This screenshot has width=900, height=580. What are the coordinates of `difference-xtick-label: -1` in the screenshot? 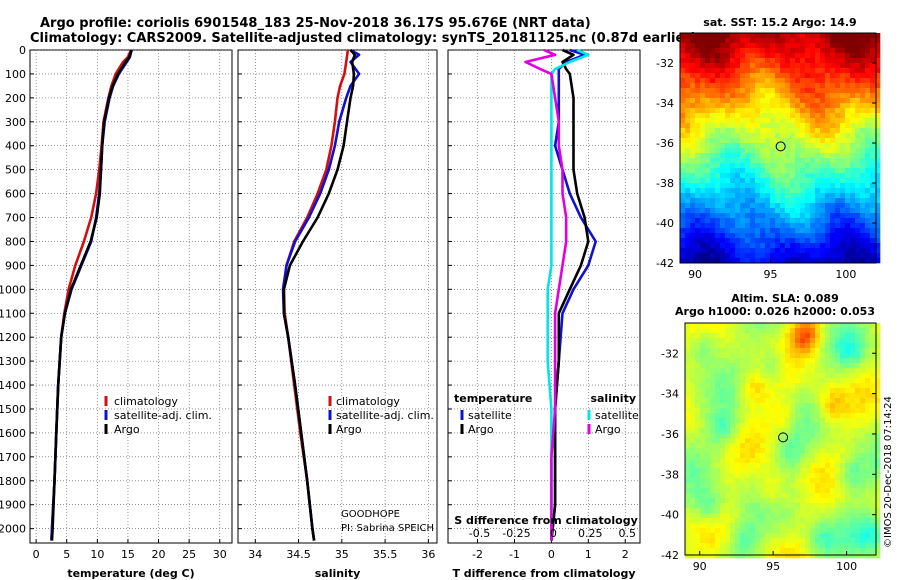 It's located at (514, 554).